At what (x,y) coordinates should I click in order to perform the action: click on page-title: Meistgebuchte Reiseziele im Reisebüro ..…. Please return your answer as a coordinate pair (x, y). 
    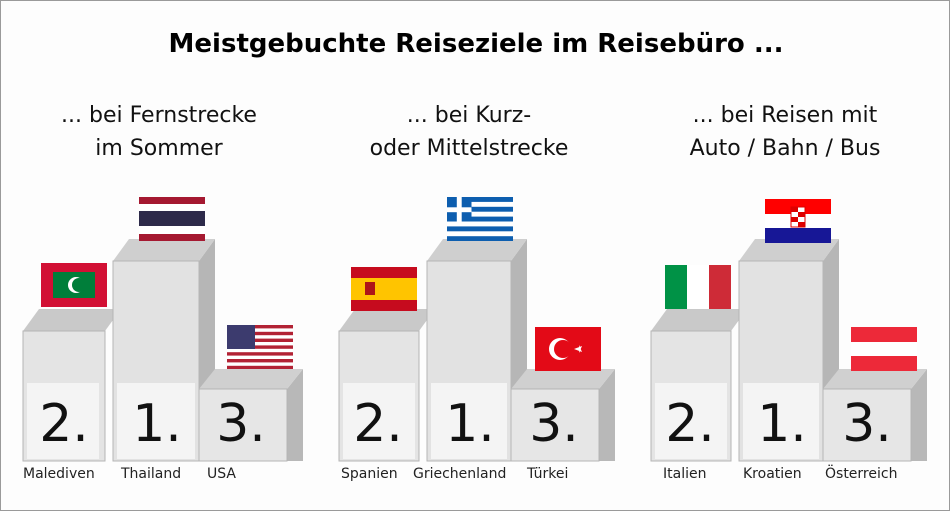
    Looking at the image, I should click on (476, 44).